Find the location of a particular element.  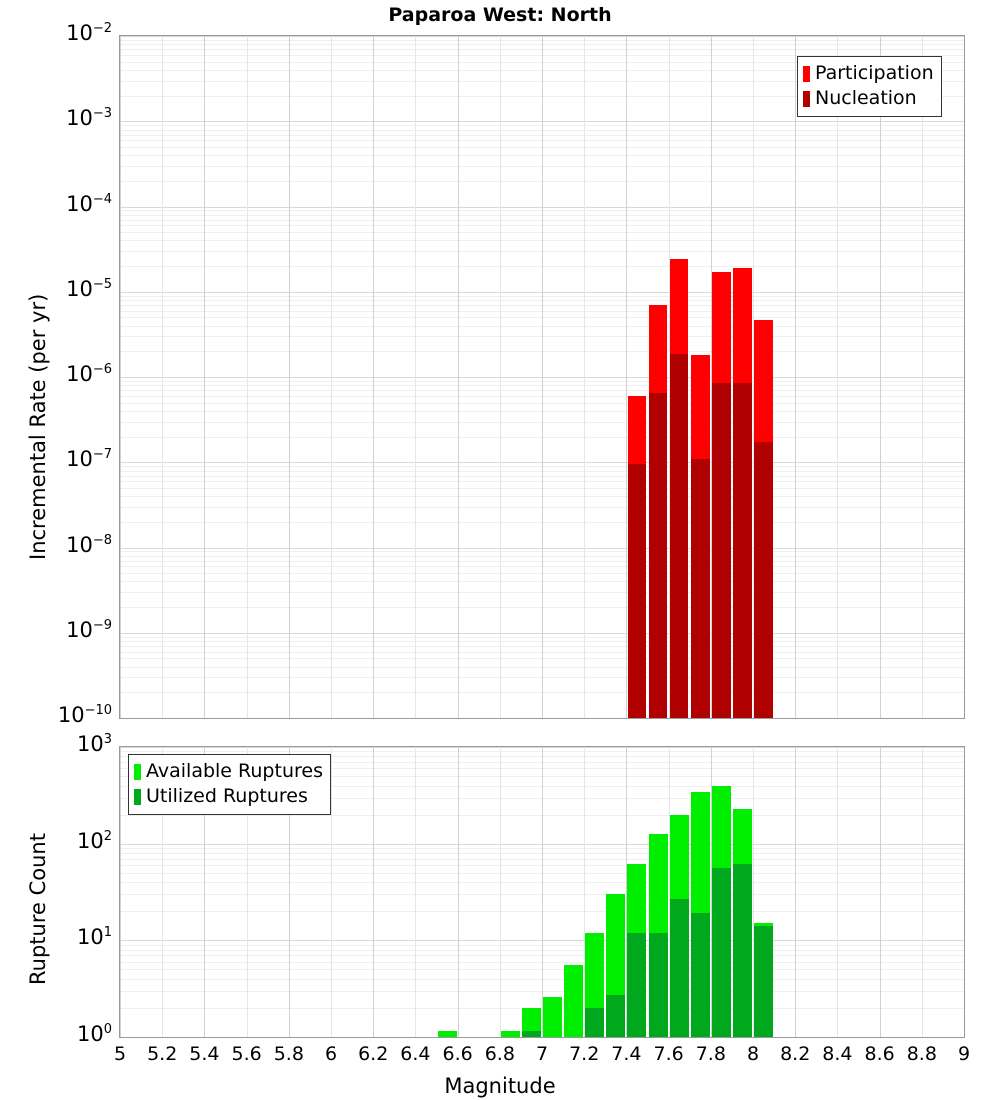

bar-utilized-7.85 is located at coordinates (721, 952).